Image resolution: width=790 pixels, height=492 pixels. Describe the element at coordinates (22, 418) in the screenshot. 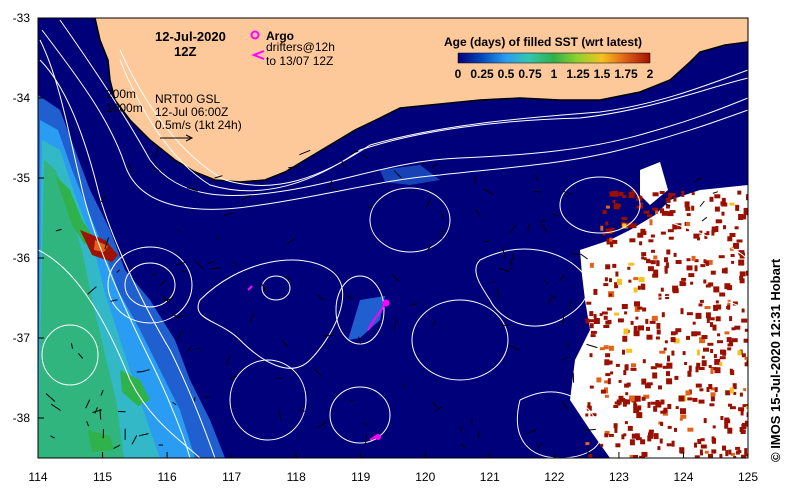

I see `y-tick-label: -38` at that location.